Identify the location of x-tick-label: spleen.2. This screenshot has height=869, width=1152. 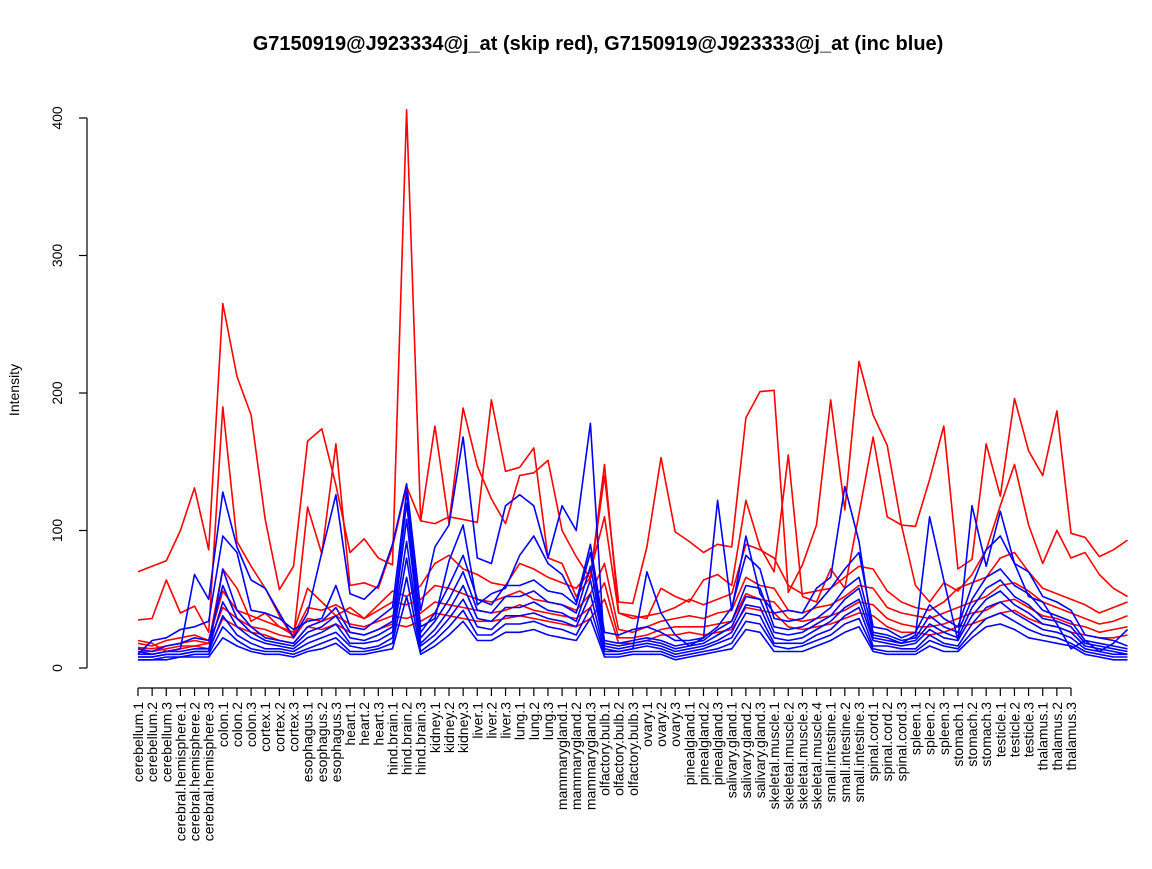
(930, 728).